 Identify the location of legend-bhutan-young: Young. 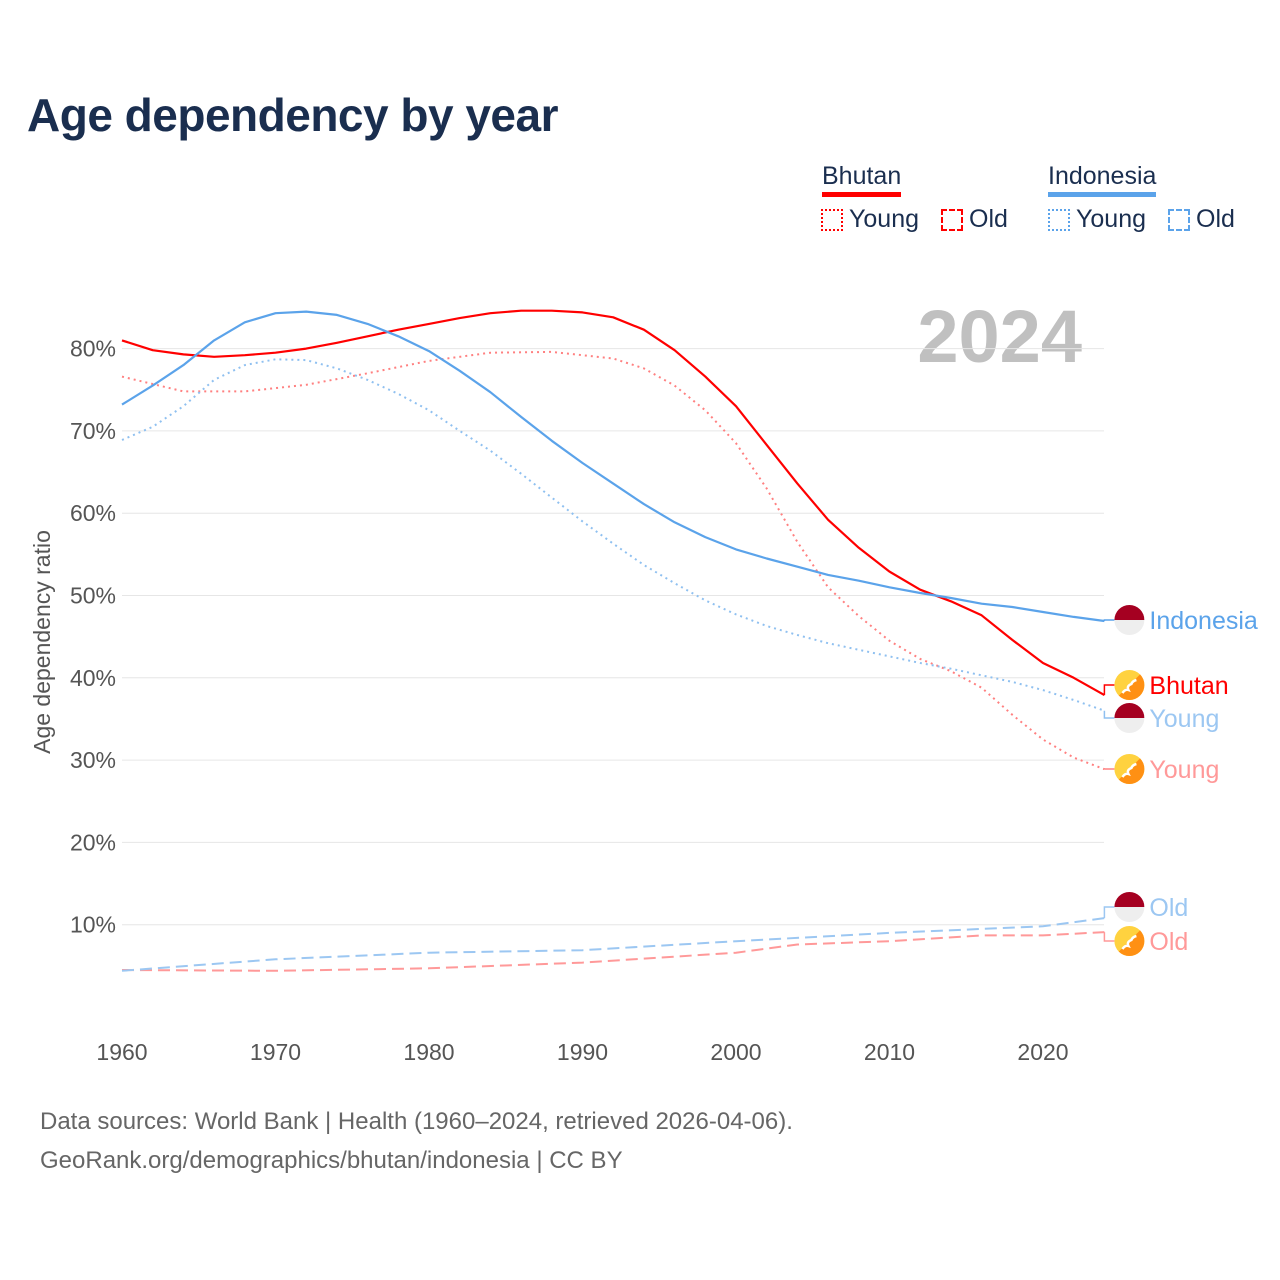
(870, 219).